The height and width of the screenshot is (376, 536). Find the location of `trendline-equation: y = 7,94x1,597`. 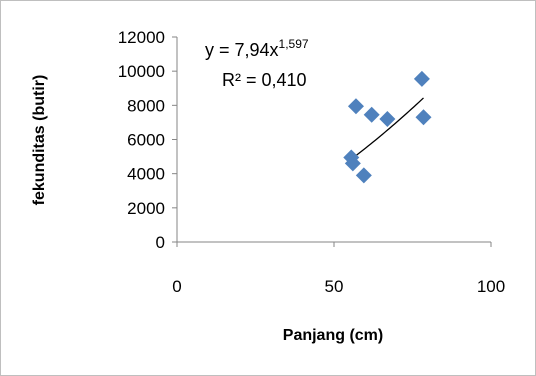

trendline-equation: y = 7,94x1,597 is located at coordinates (257, 48).